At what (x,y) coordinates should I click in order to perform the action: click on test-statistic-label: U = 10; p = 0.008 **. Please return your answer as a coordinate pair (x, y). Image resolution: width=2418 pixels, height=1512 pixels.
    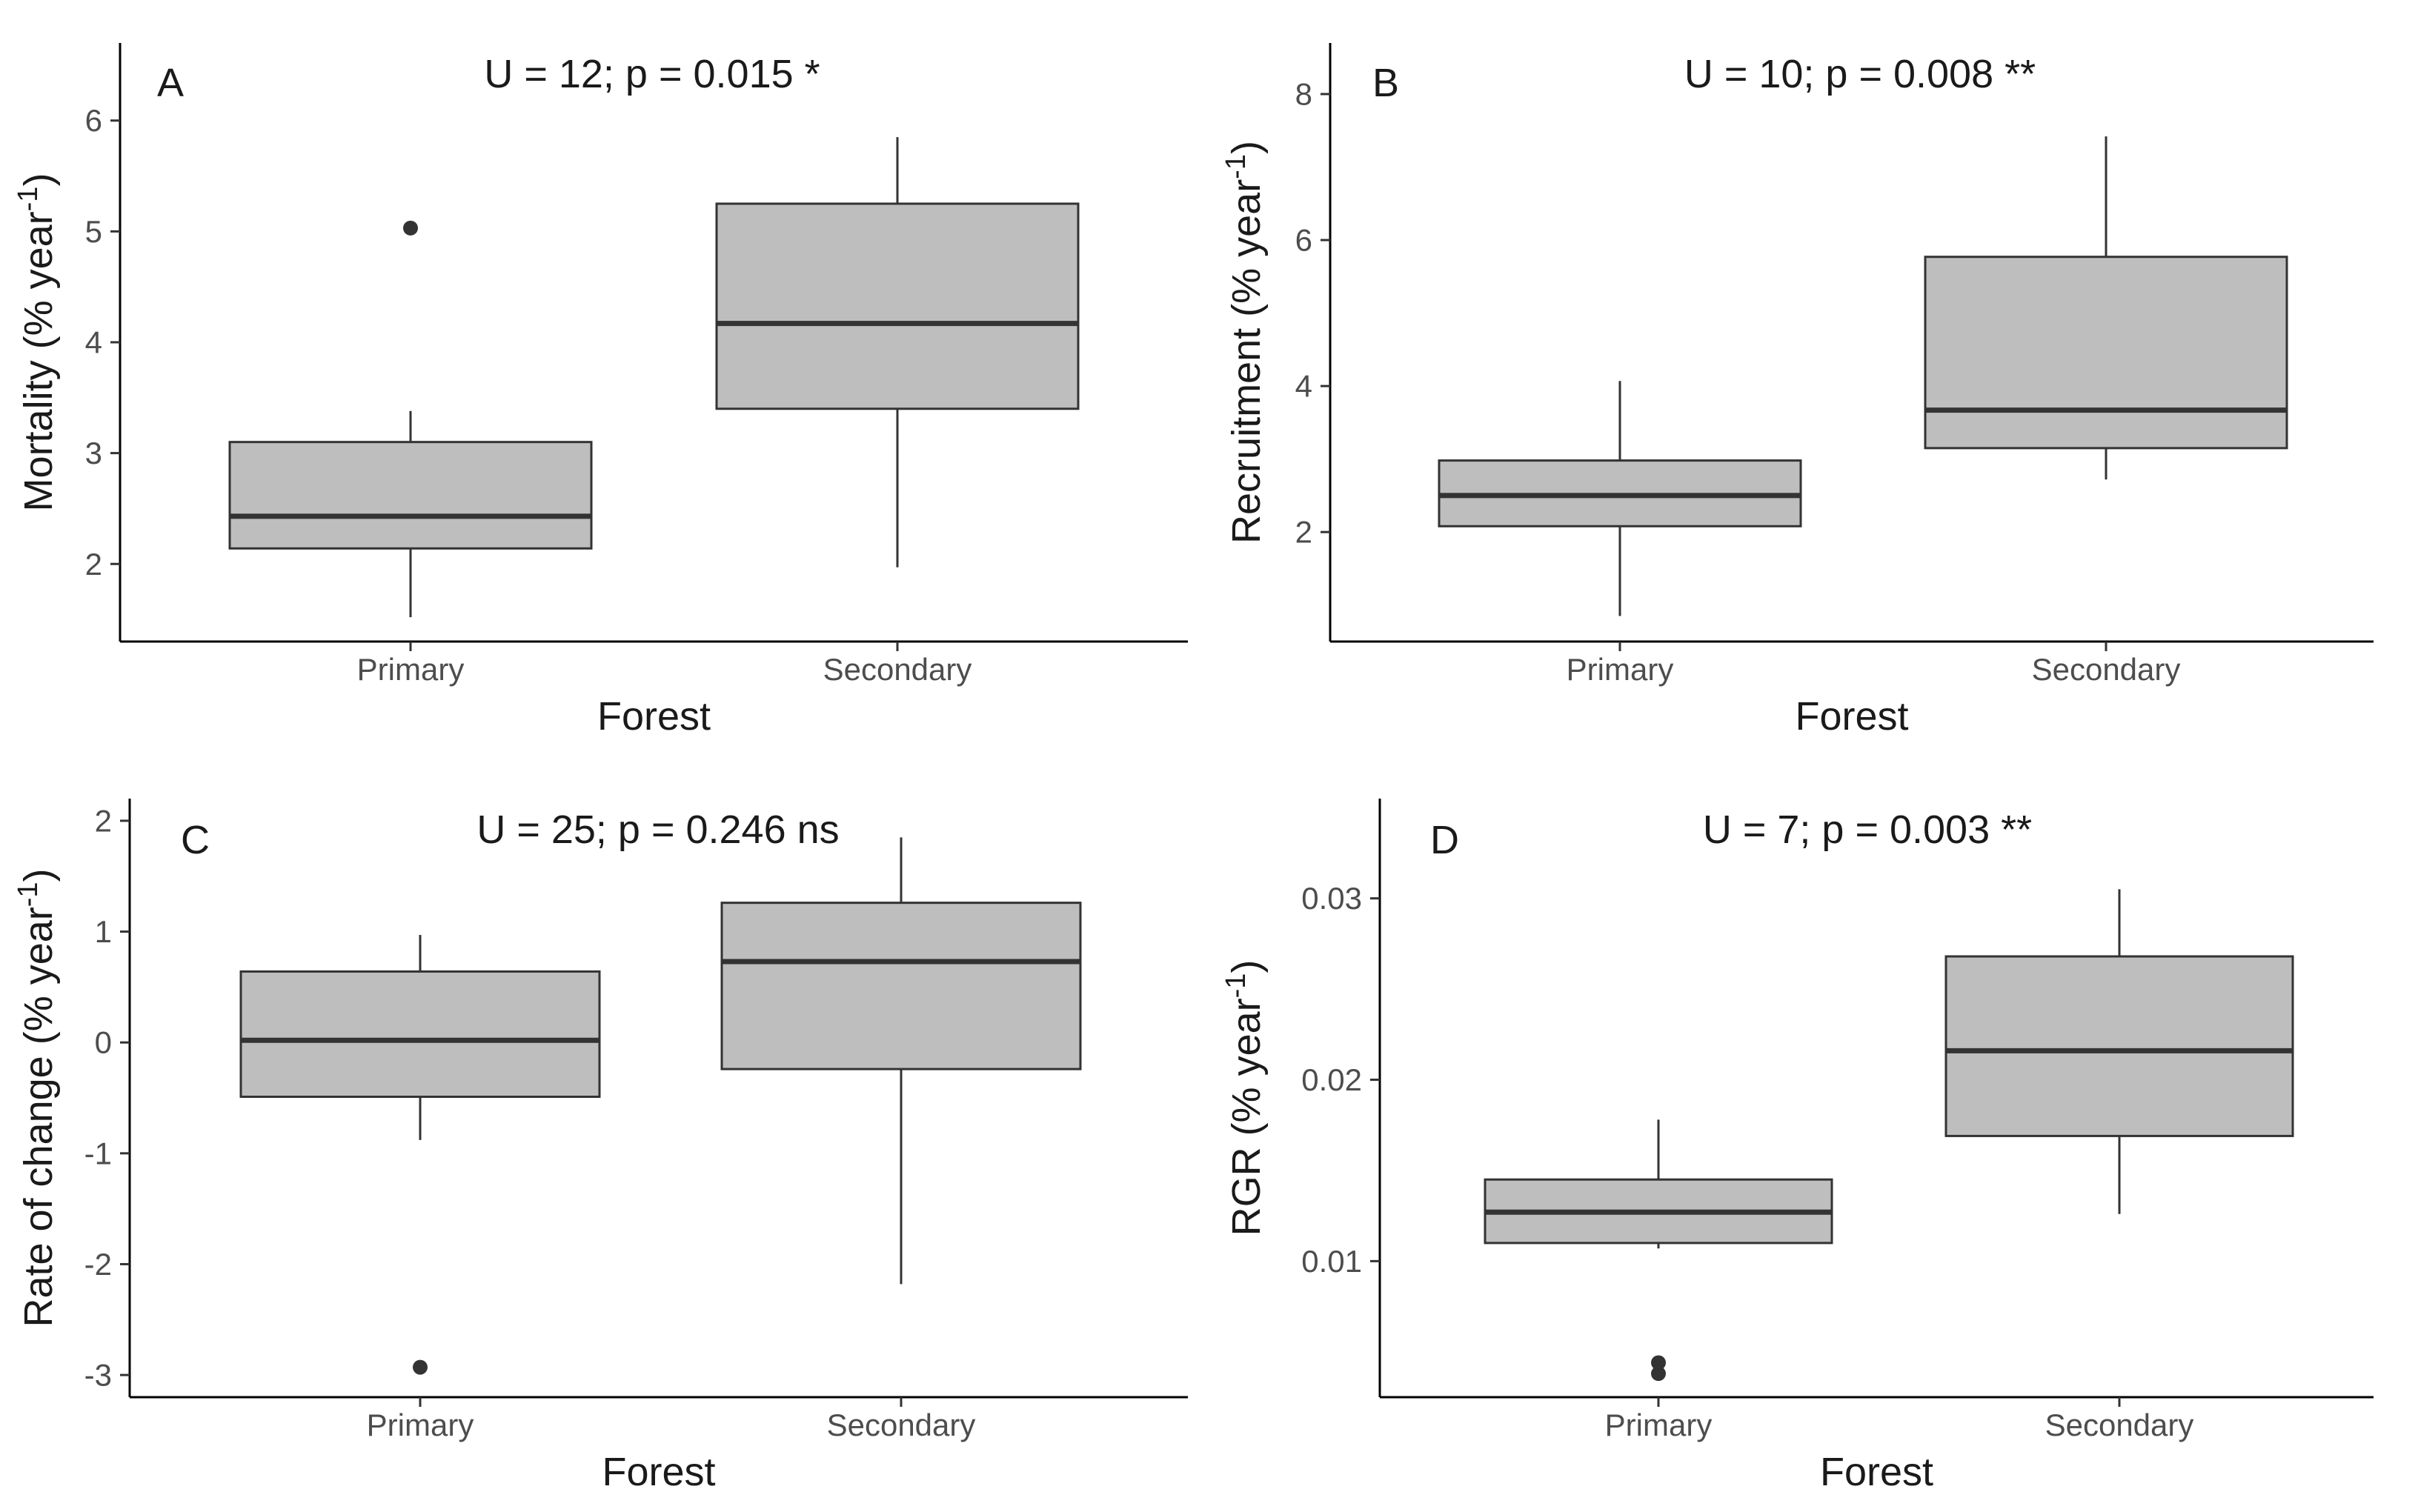
    Looking at the image, I should click on (1860, 74).